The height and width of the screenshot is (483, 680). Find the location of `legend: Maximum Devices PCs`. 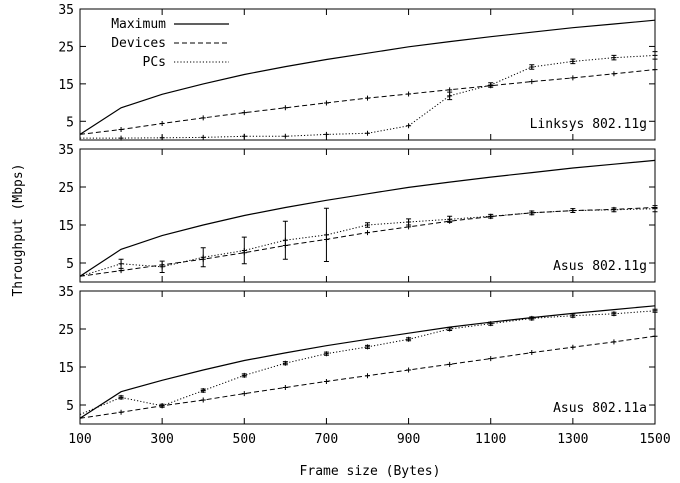

legend: Maximum Devices PCs is located at coordinates (170, 43).